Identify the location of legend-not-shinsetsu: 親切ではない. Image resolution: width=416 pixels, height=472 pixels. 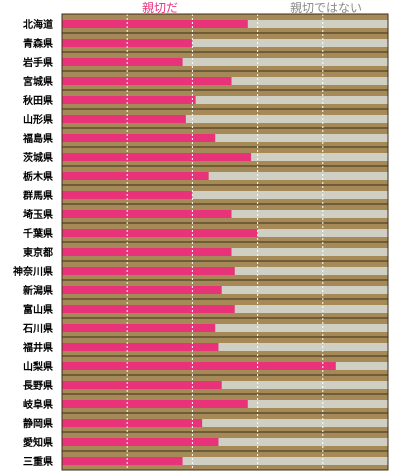
(326, 8).